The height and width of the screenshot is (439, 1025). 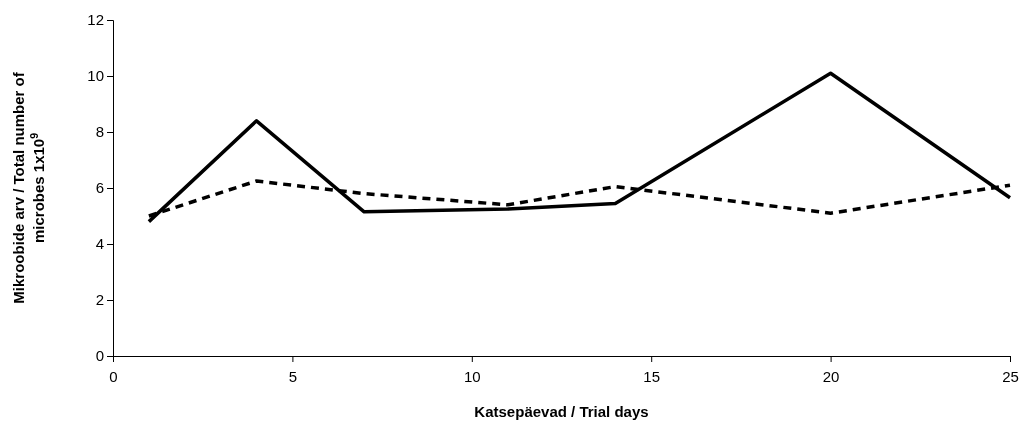 I want to click on x-tick-label: 10, so click(x=472, y=376).